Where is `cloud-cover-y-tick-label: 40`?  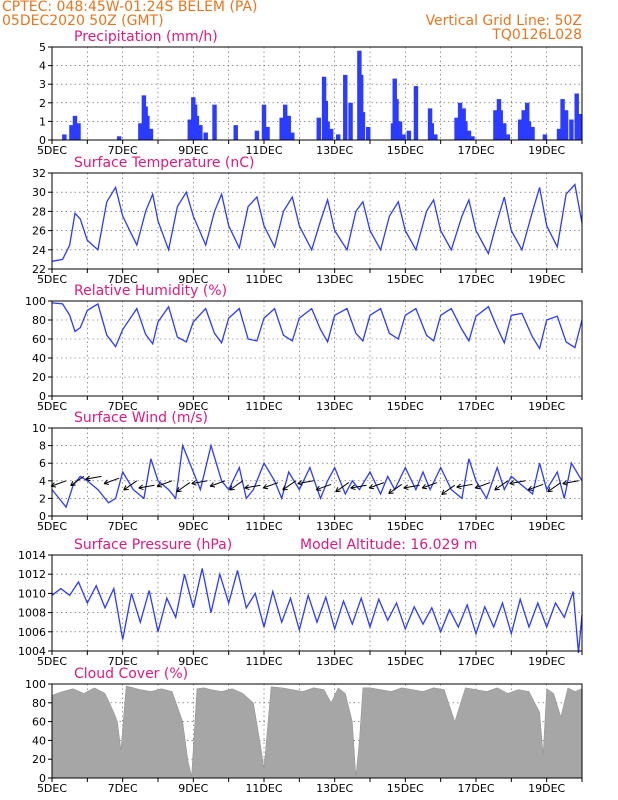
cloud-cover-y-tick-label: 40 is located at coordinates (39, 740).